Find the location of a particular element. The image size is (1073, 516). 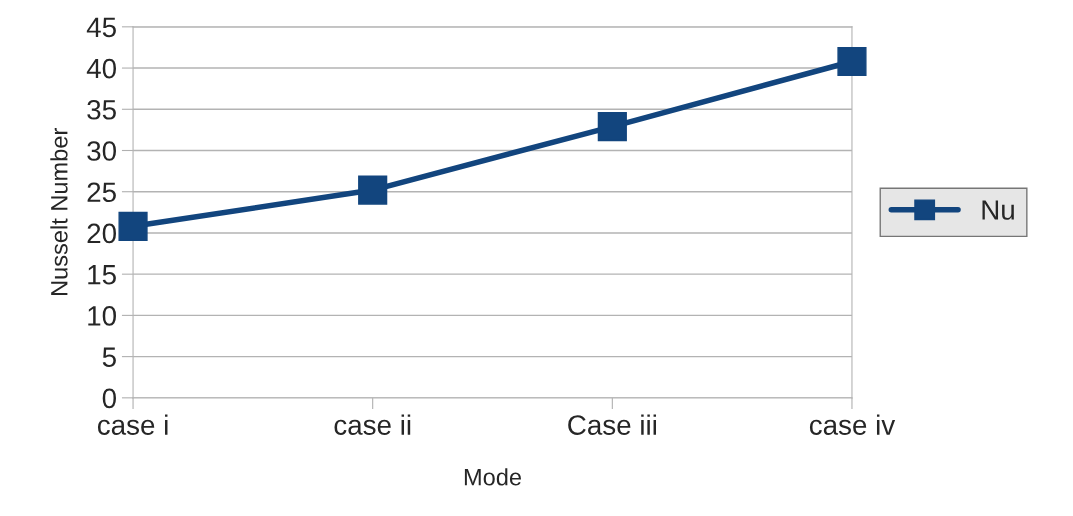

x-tick-label: Case iii is located at coordinates (612, 424).